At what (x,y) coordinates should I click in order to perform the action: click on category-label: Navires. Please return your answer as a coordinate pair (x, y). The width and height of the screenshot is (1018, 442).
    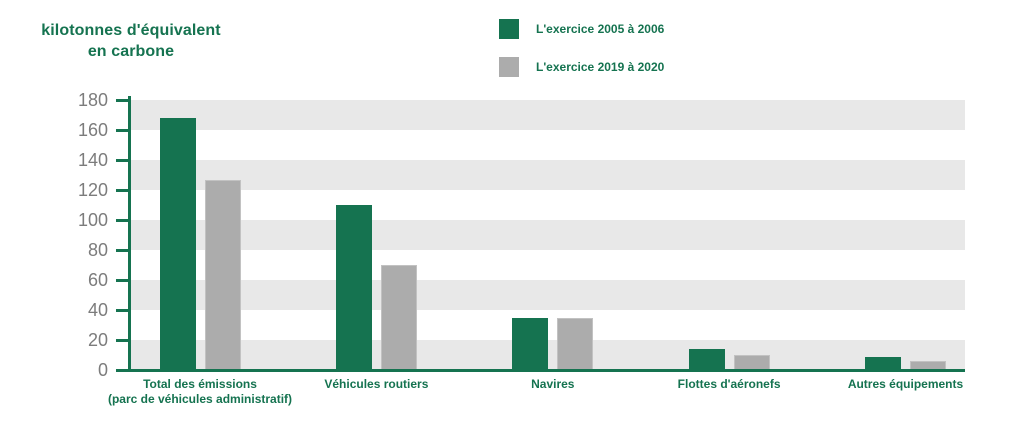
    Looking at the image, I should click on (553, 384).